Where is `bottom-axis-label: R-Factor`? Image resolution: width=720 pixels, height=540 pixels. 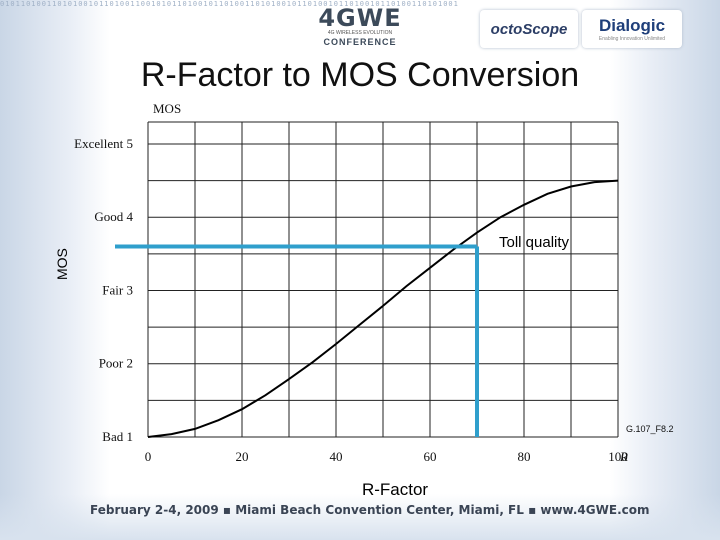
bottom-axis-label: R-Factor is located at coordinates (395, 489).